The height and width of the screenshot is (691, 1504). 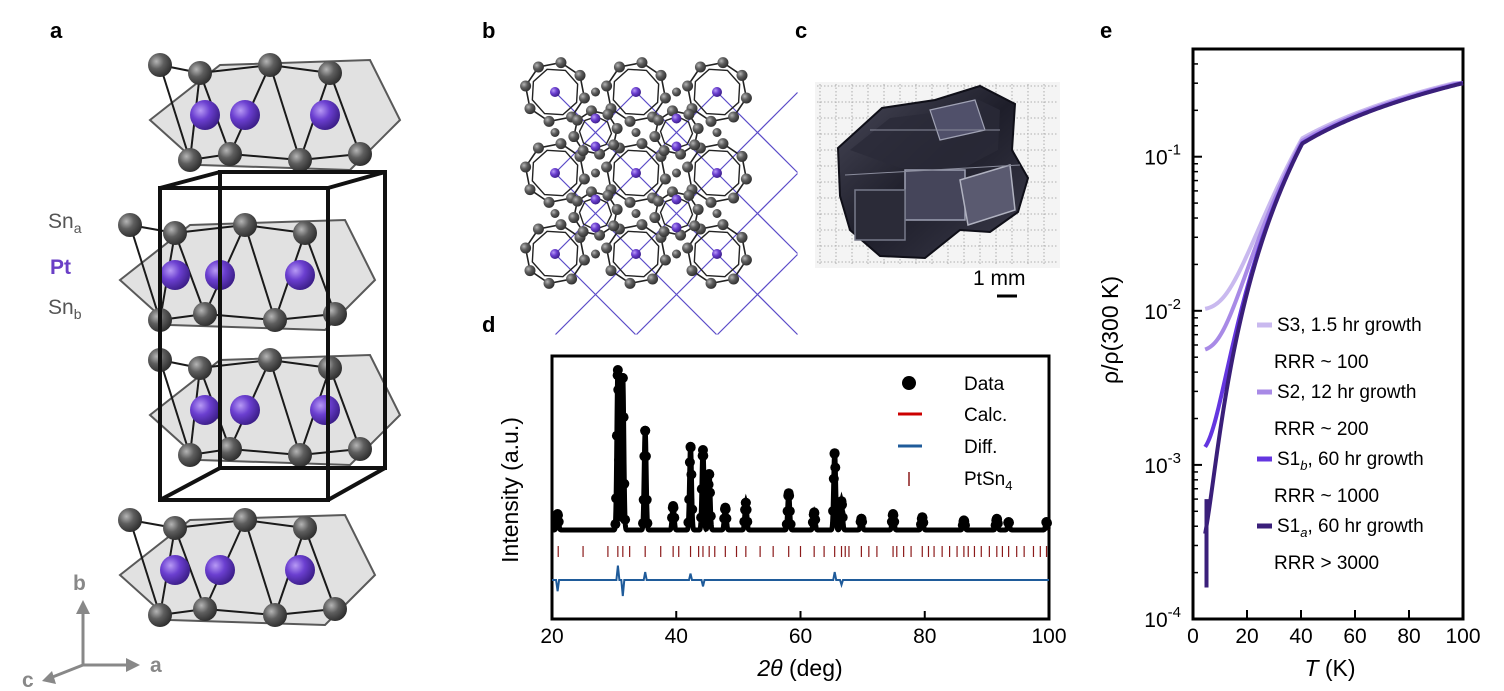 I want to click on resistivity-legend-label: S3, 1.5 hr growth, so click(x=1349, y=325).